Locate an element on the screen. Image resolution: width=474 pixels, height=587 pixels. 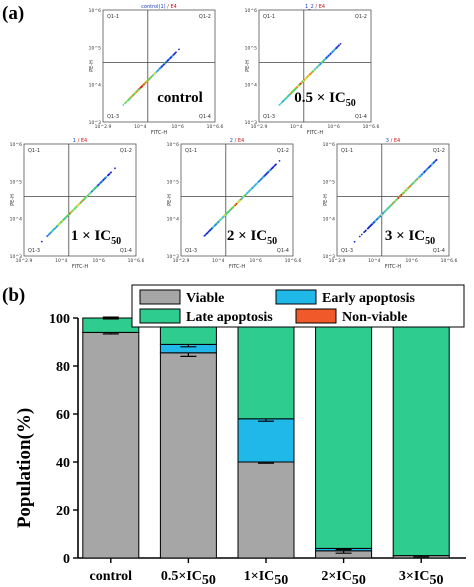
plot-frame is located at coordinates (159, 66).